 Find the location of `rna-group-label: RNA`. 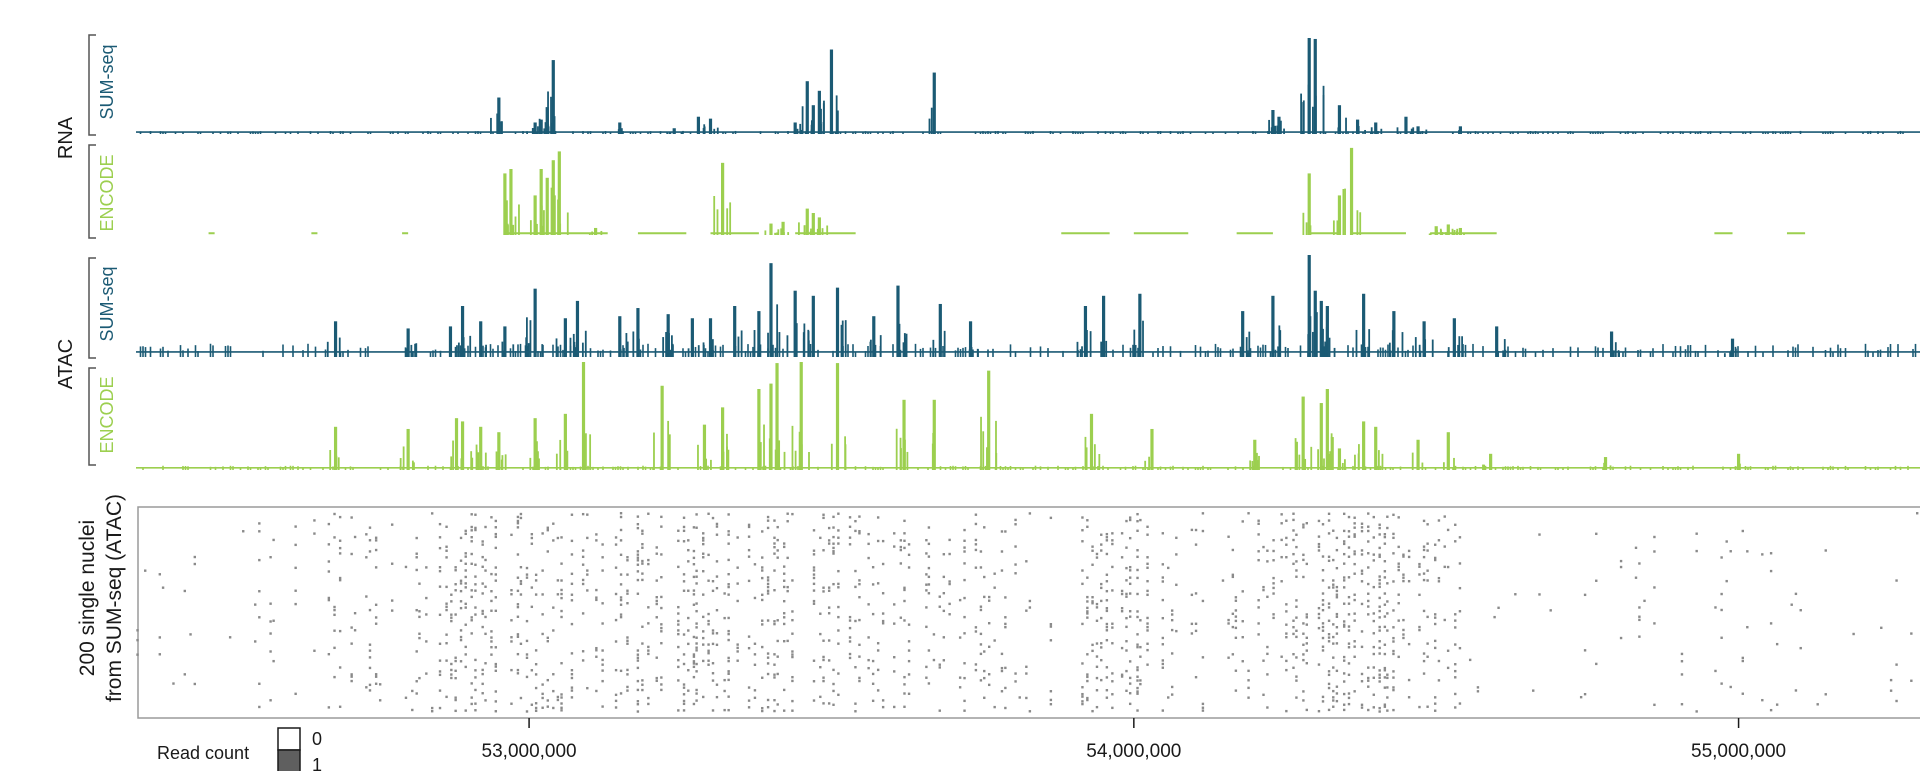

rna-group-label: RNA is located at coordinates (66, 137).